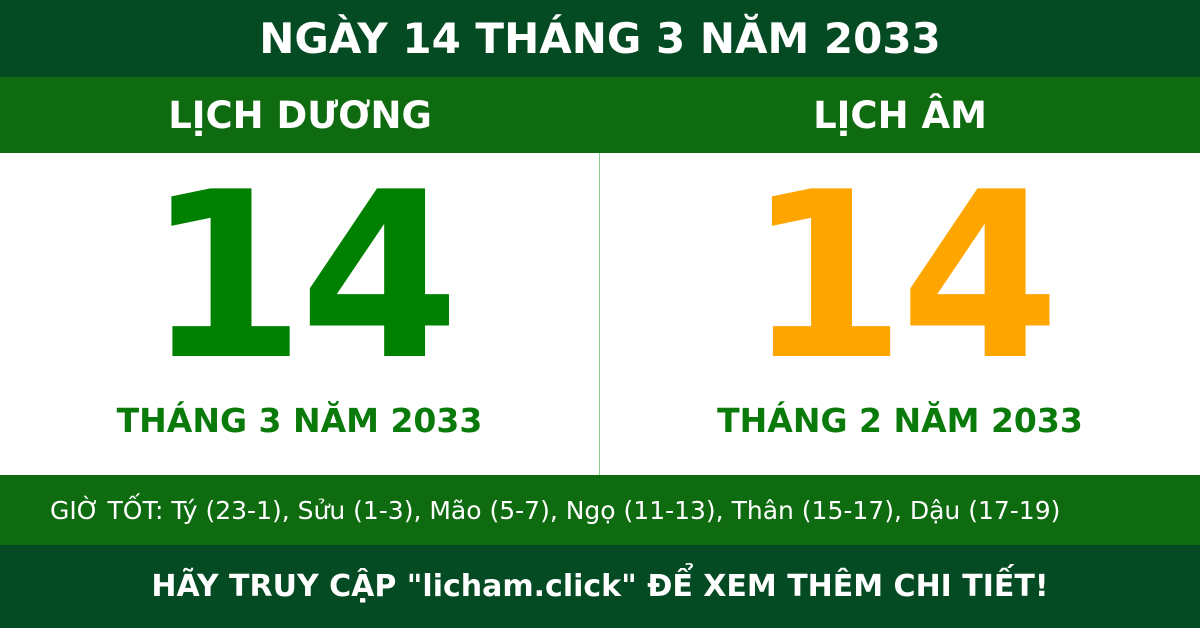 Image resolution: width=1200 pixels, height=628 pixels. Describe the element at coordinates (600, 38) in the screenshot. I see `page-title: NGÀY 14 THÁNG 3 NĂM 2033` at that location.